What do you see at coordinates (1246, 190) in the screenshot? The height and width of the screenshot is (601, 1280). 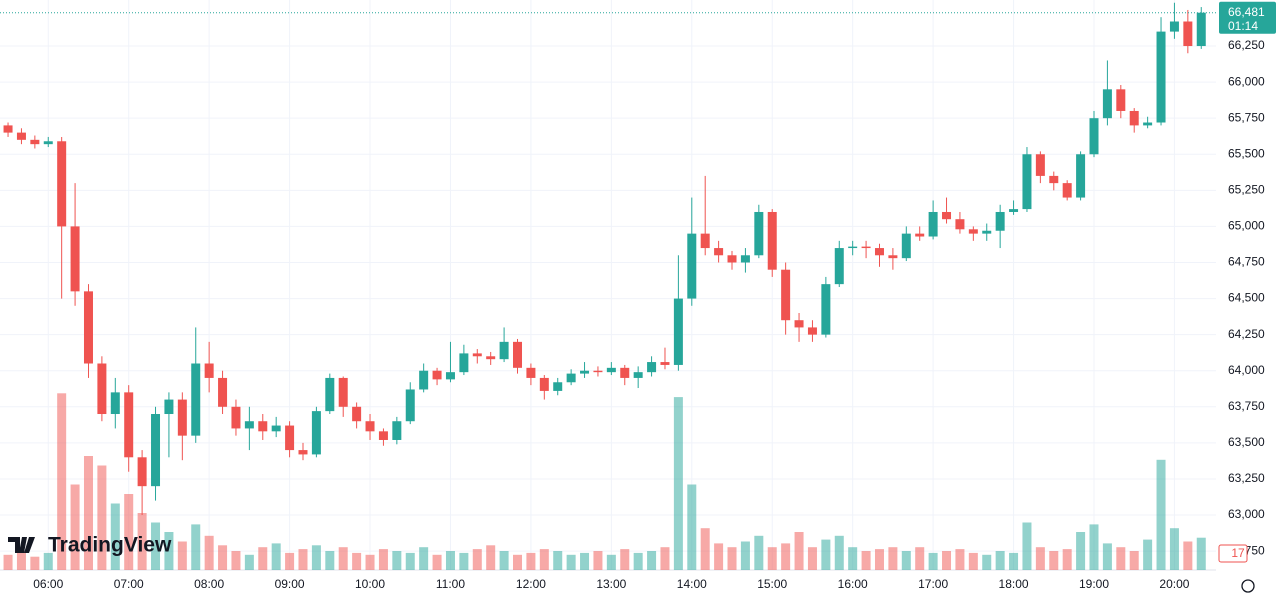 I see `y-tick-label: 65,250` at bounding box center [1246, 190].